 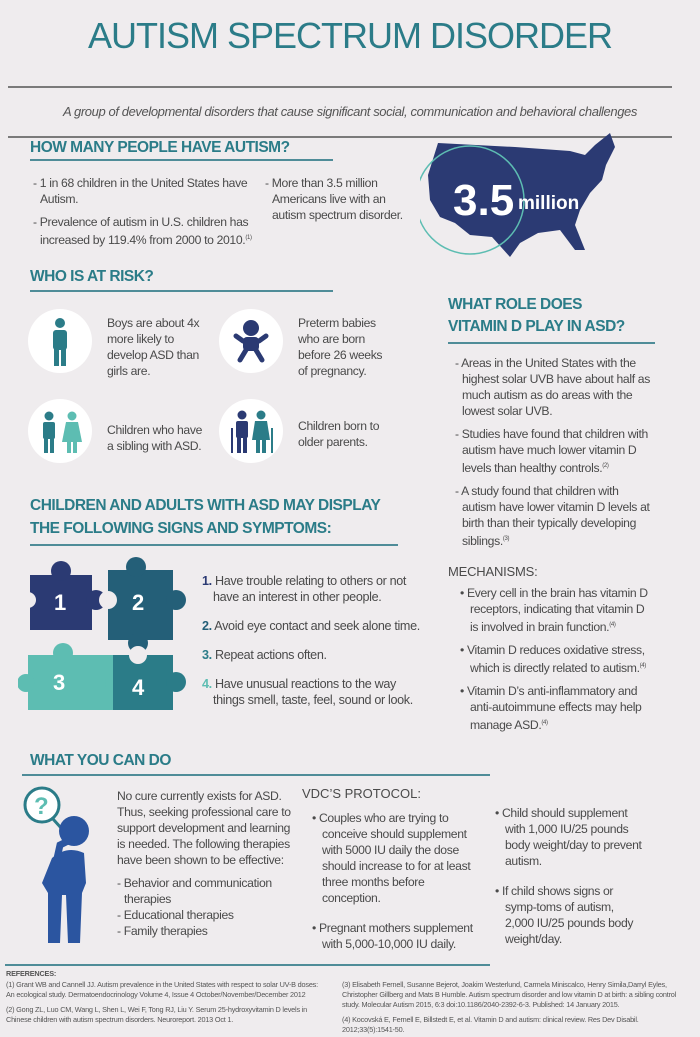 I want to click on risk-heading: WHO IS AT RISK?, so click(x=92, y=276).